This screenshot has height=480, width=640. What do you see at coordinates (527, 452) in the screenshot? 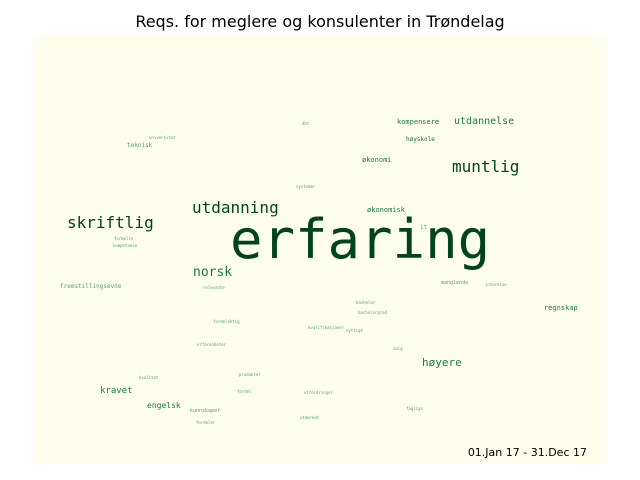
I see `date-range-label: 01.Jan 17 - 31.Dec 17` at bounding box center [527, 452].